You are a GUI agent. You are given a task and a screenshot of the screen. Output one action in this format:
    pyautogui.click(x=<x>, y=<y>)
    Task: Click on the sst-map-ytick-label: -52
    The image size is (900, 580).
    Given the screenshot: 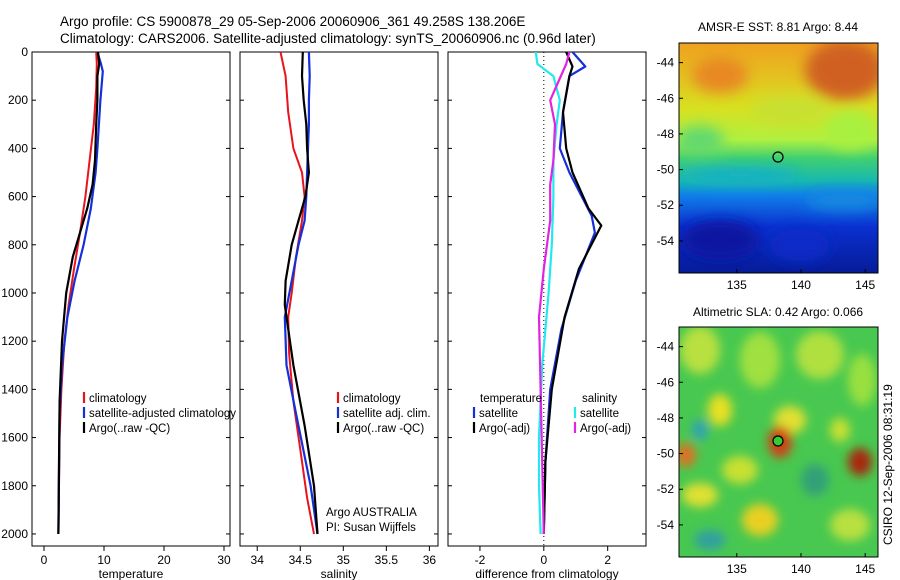 What is the action you would take?
    pyautogui.click(x=666, y=205)
    